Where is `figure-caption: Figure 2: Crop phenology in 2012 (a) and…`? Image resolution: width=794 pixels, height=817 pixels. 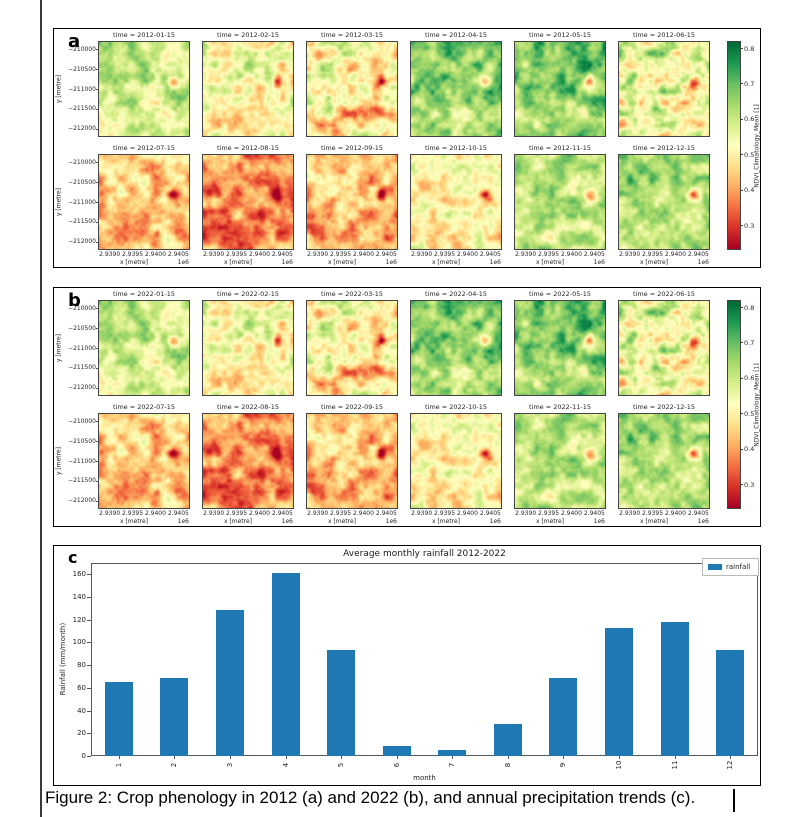
figure-caption: Figure 2: Crop phenology in 2012 (a) and… is located at coordinates (370, 797).